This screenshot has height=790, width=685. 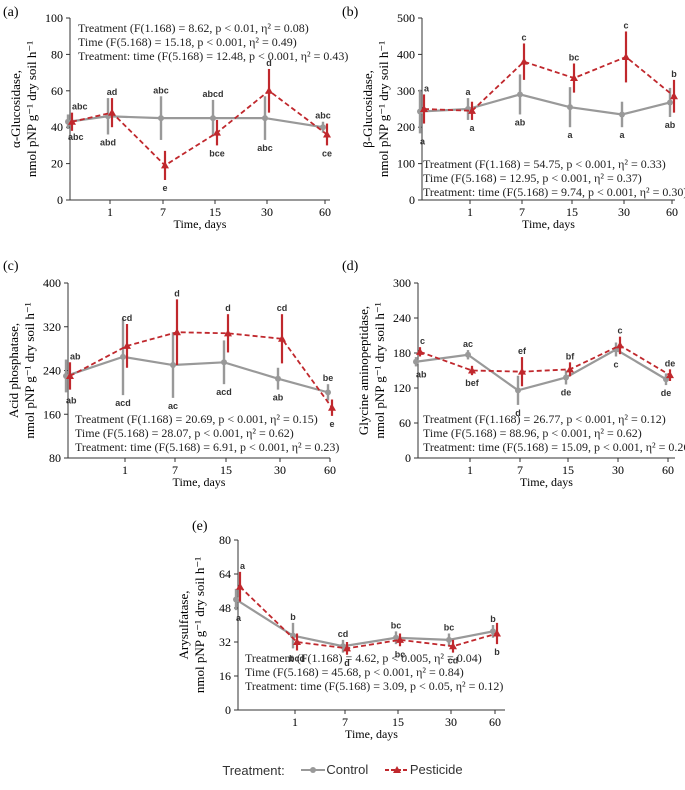 What do you see at coordinates (350, 12) in the screenshot?
I see `panel-label: (b)` at bounding box center [350, 12].